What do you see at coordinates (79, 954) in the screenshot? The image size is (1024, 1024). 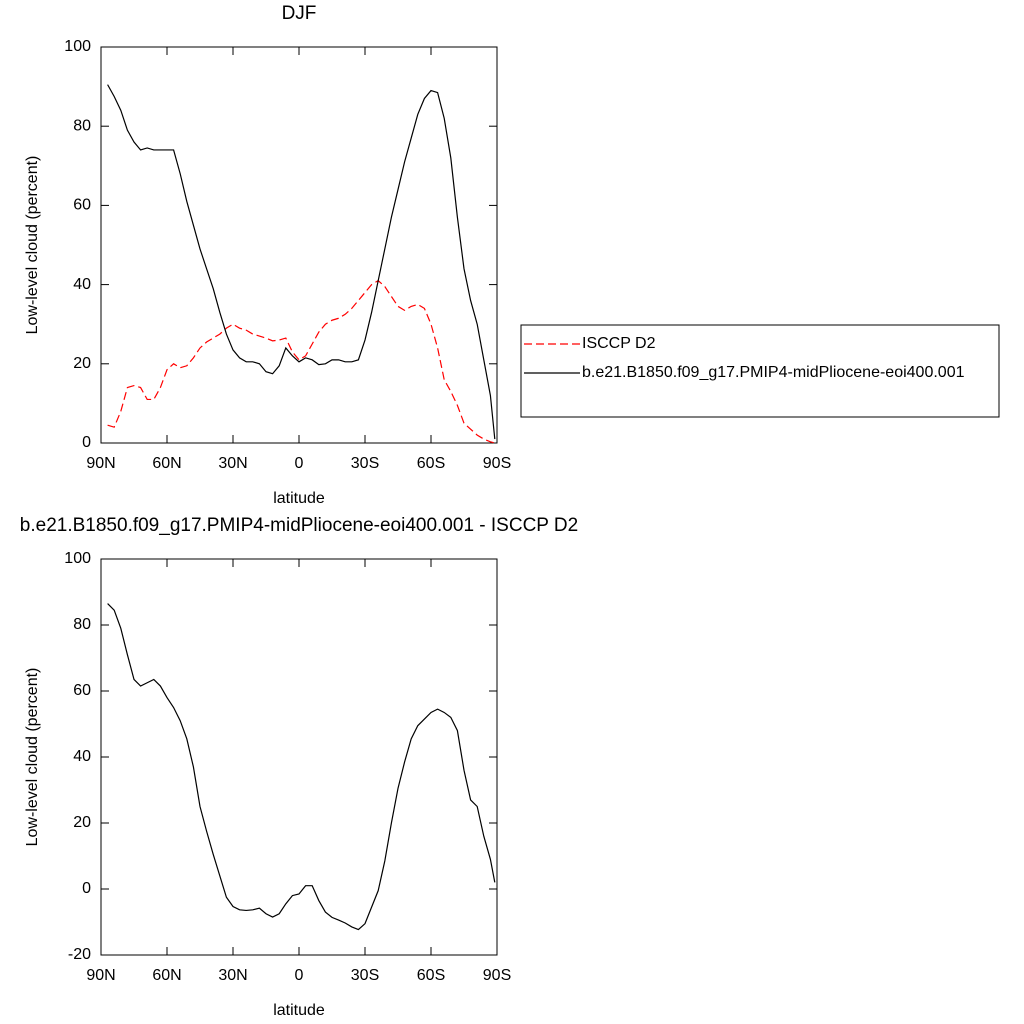 I see `y-tick-label: -20` at bounding box center [79, 954].